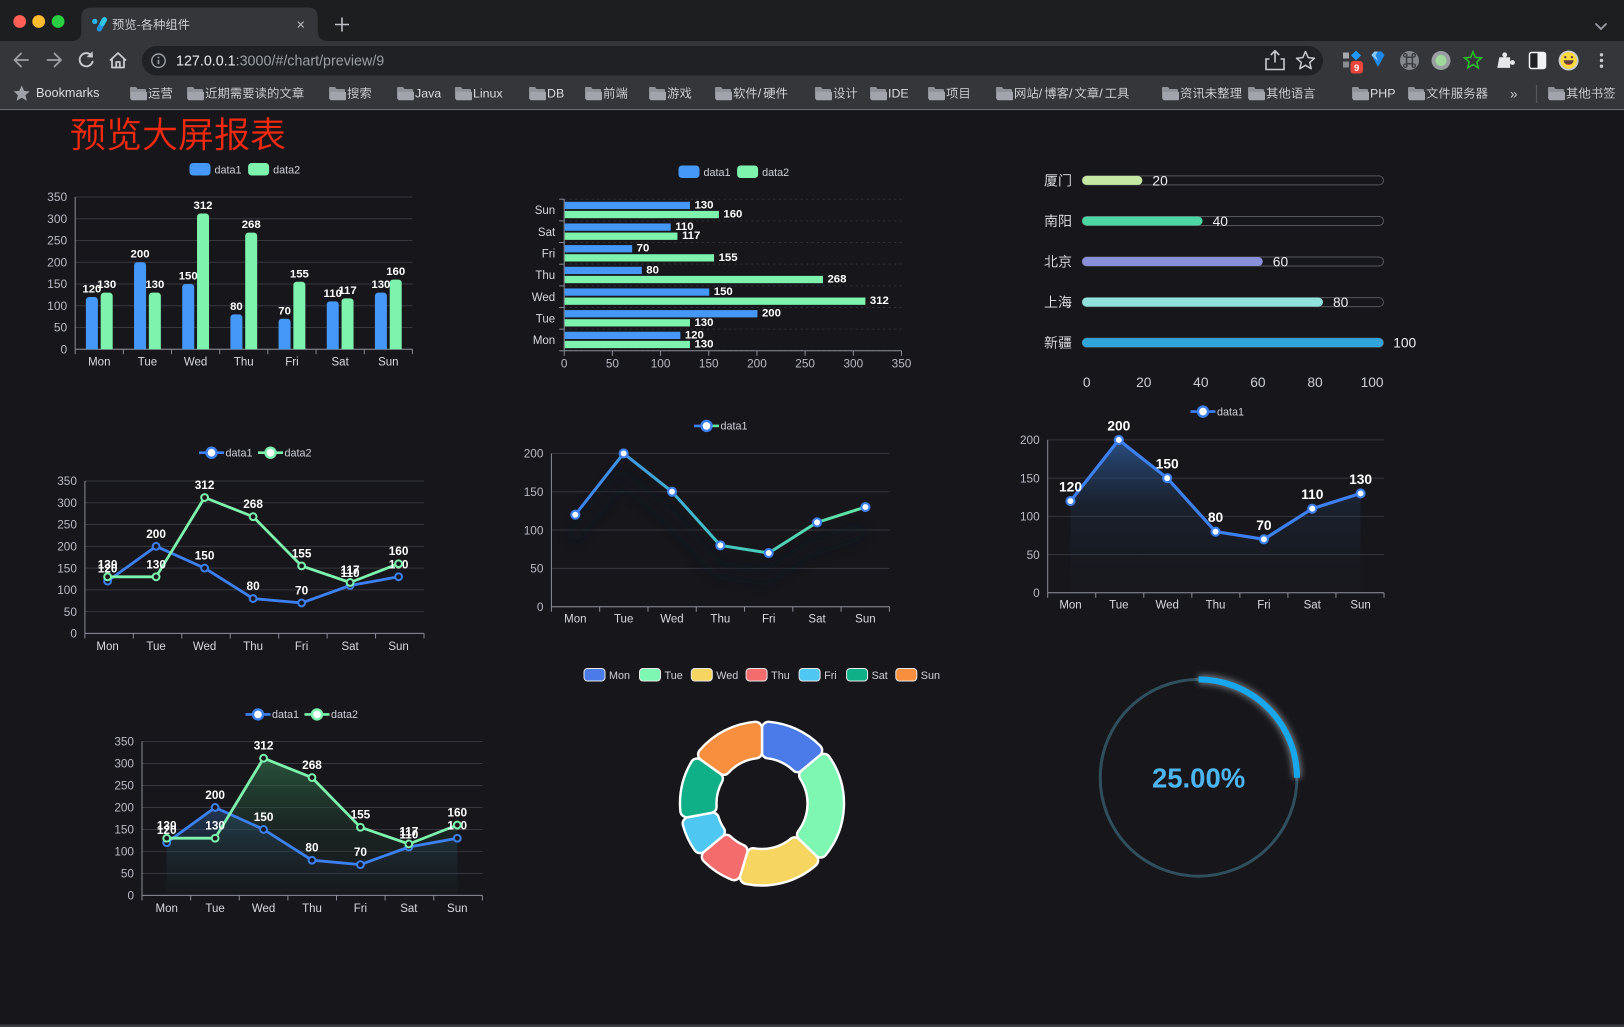 This screenshot has width=1624, height=1027. I want to click on svg-text: Thu, so click(253, 647).